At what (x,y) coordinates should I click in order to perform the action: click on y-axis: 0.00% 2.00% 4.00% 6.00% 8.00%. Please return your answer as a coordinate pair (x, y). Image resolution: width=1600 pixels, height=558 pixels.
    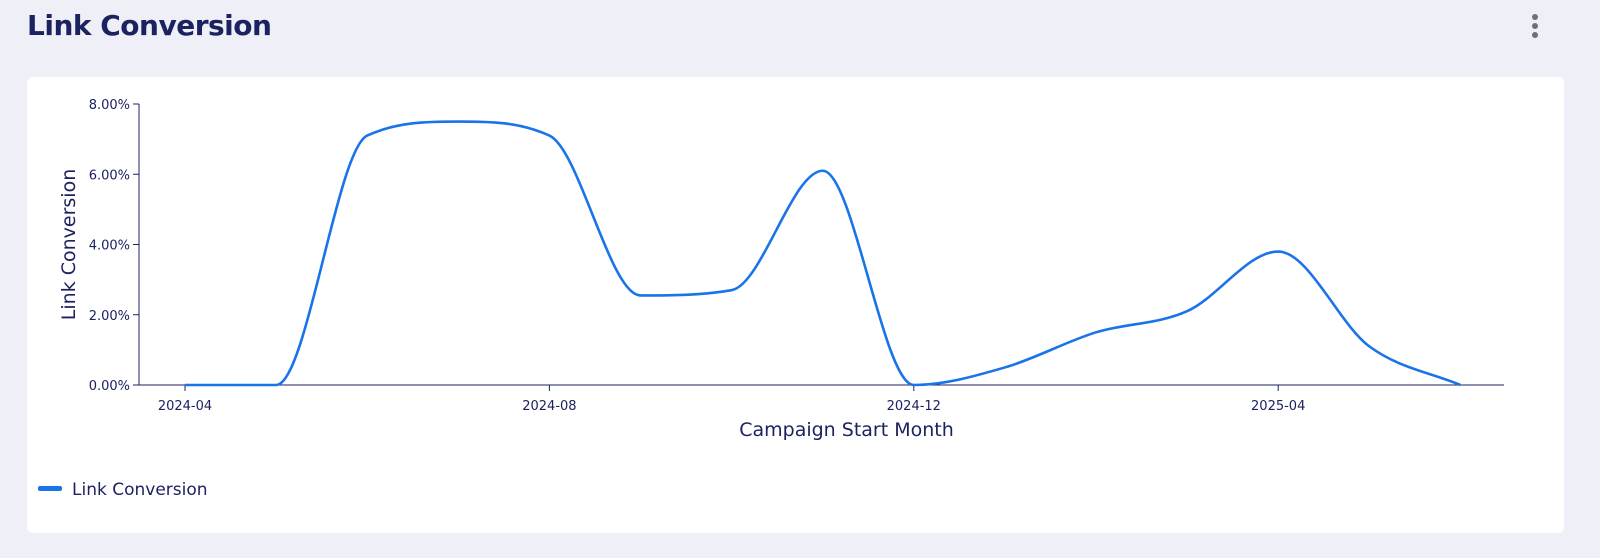
    Looking at the image, I should click on (114, 246).